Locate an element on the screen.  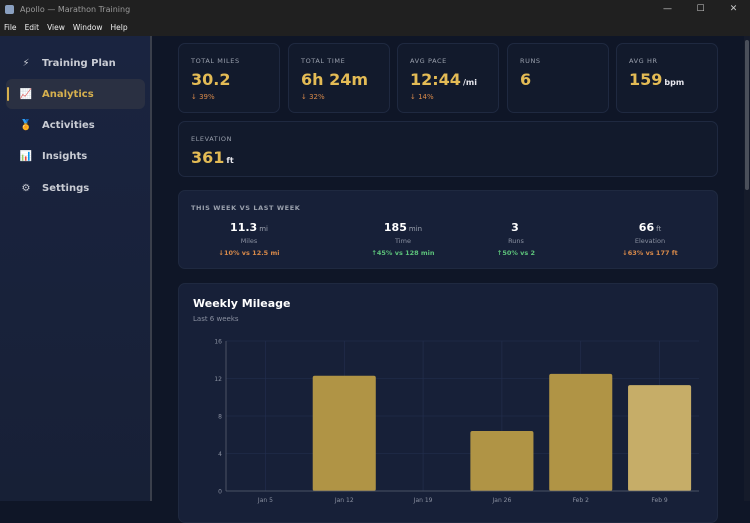
comparison-title: THIS WEEK VS LAST WEEK is located at coordinates (246, 208).